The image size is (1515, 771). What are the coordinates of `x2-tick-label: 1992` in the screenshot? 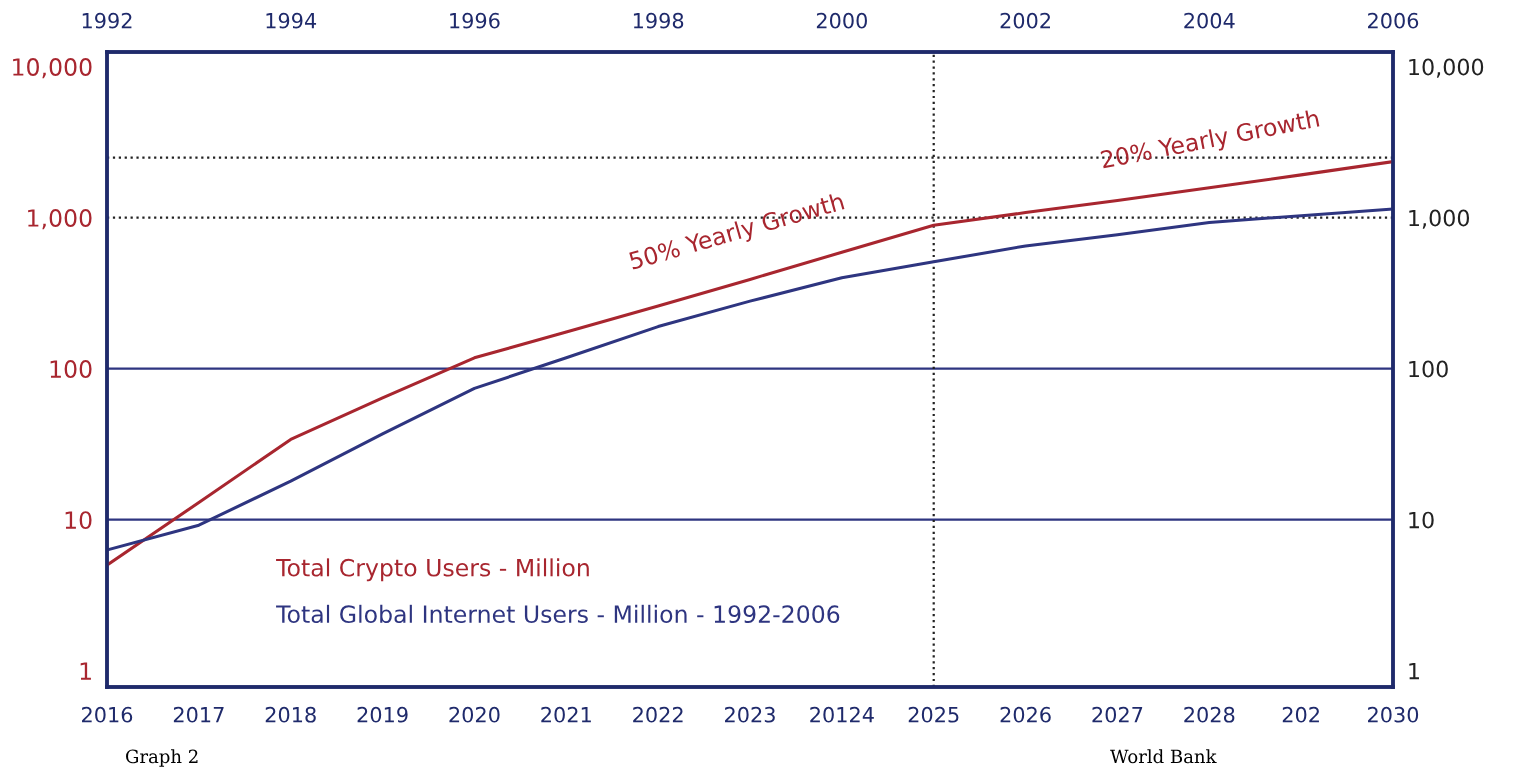 It's located at (107, 20).